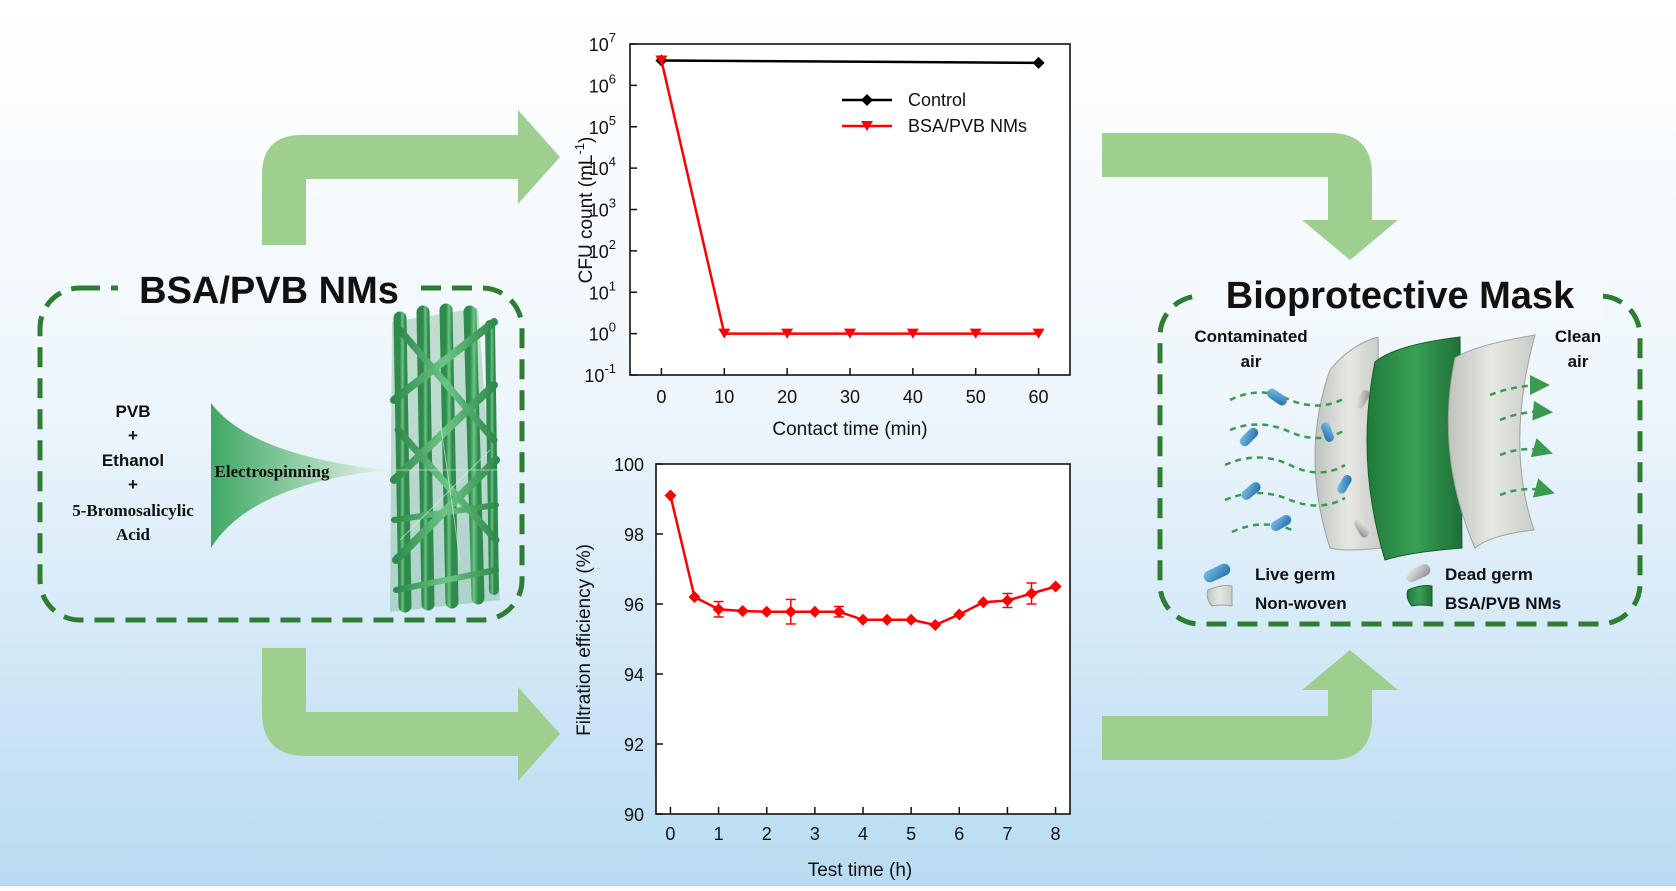 The width and height of the screenshot is (1676, 891). Describe the element at coordinates (850, 397) in the screenshot. I see `x-tick-label: 30` at that location.